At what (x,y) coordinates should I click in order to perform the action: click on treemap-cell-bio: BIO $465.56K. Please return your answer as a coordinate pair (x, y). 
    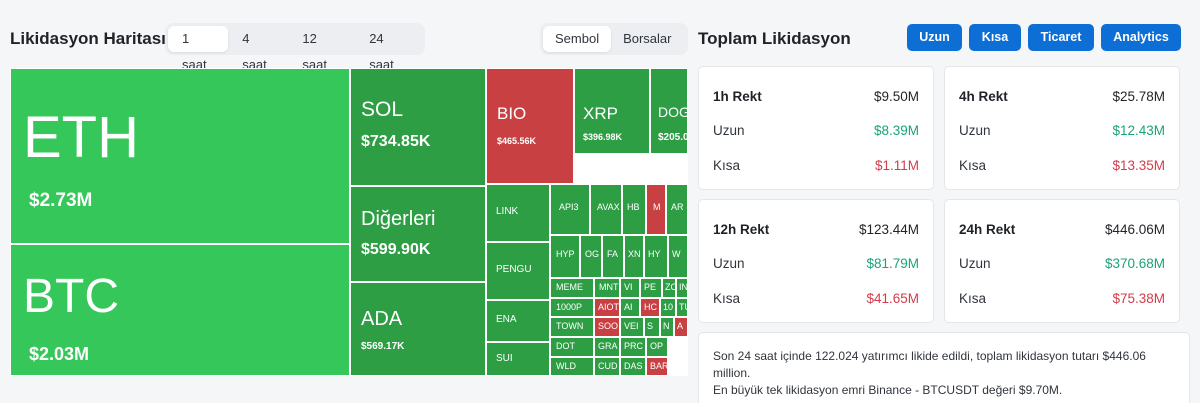
    Looking at the image, I should click on (530, 126).